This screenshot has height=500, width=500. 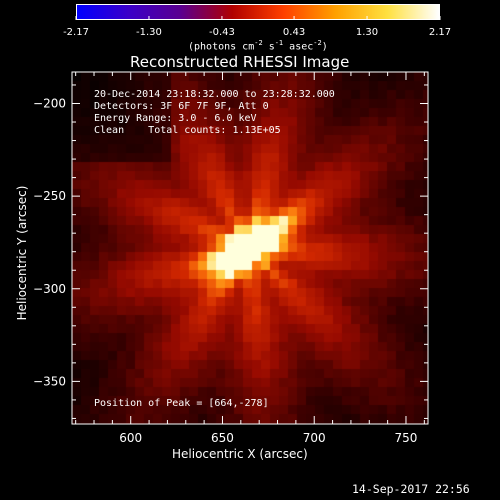 What do you see at coordinates (49, 196) in the screenshot?
I see `y-tick-label: −250` at bounding box center [49, 196].